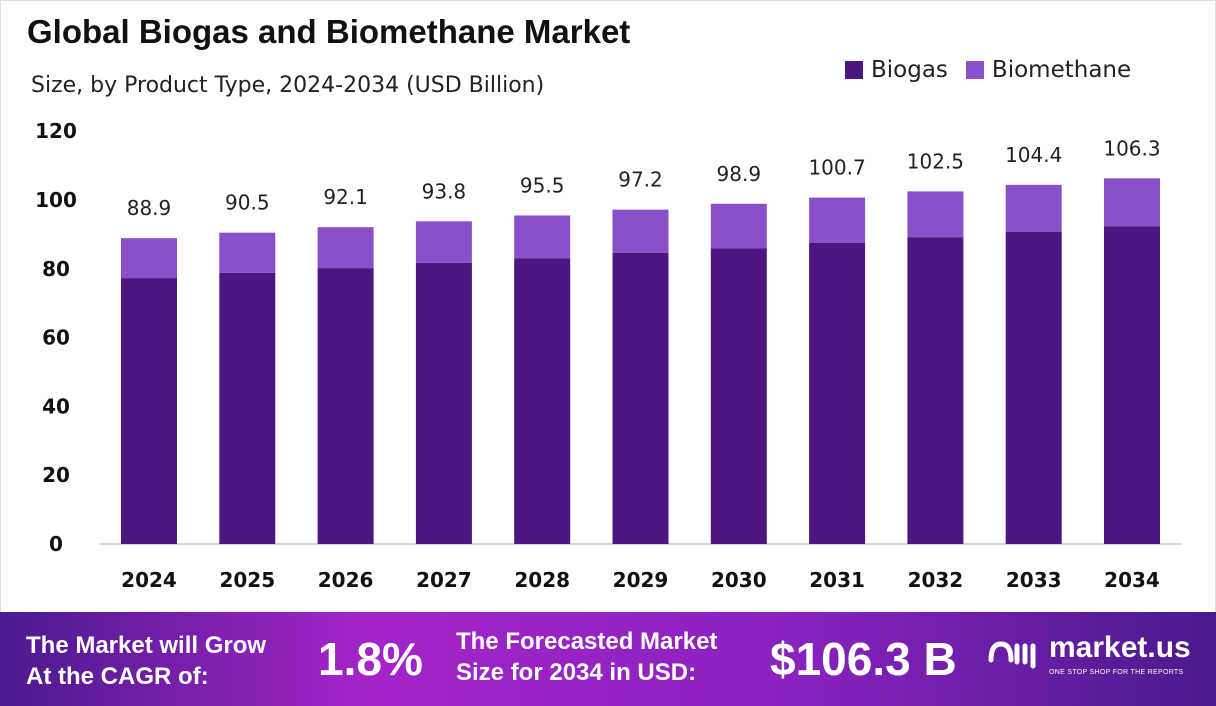 This screenshot has height=706, width=1216. I want to click on data-label: 95.5, so click(542, 185).